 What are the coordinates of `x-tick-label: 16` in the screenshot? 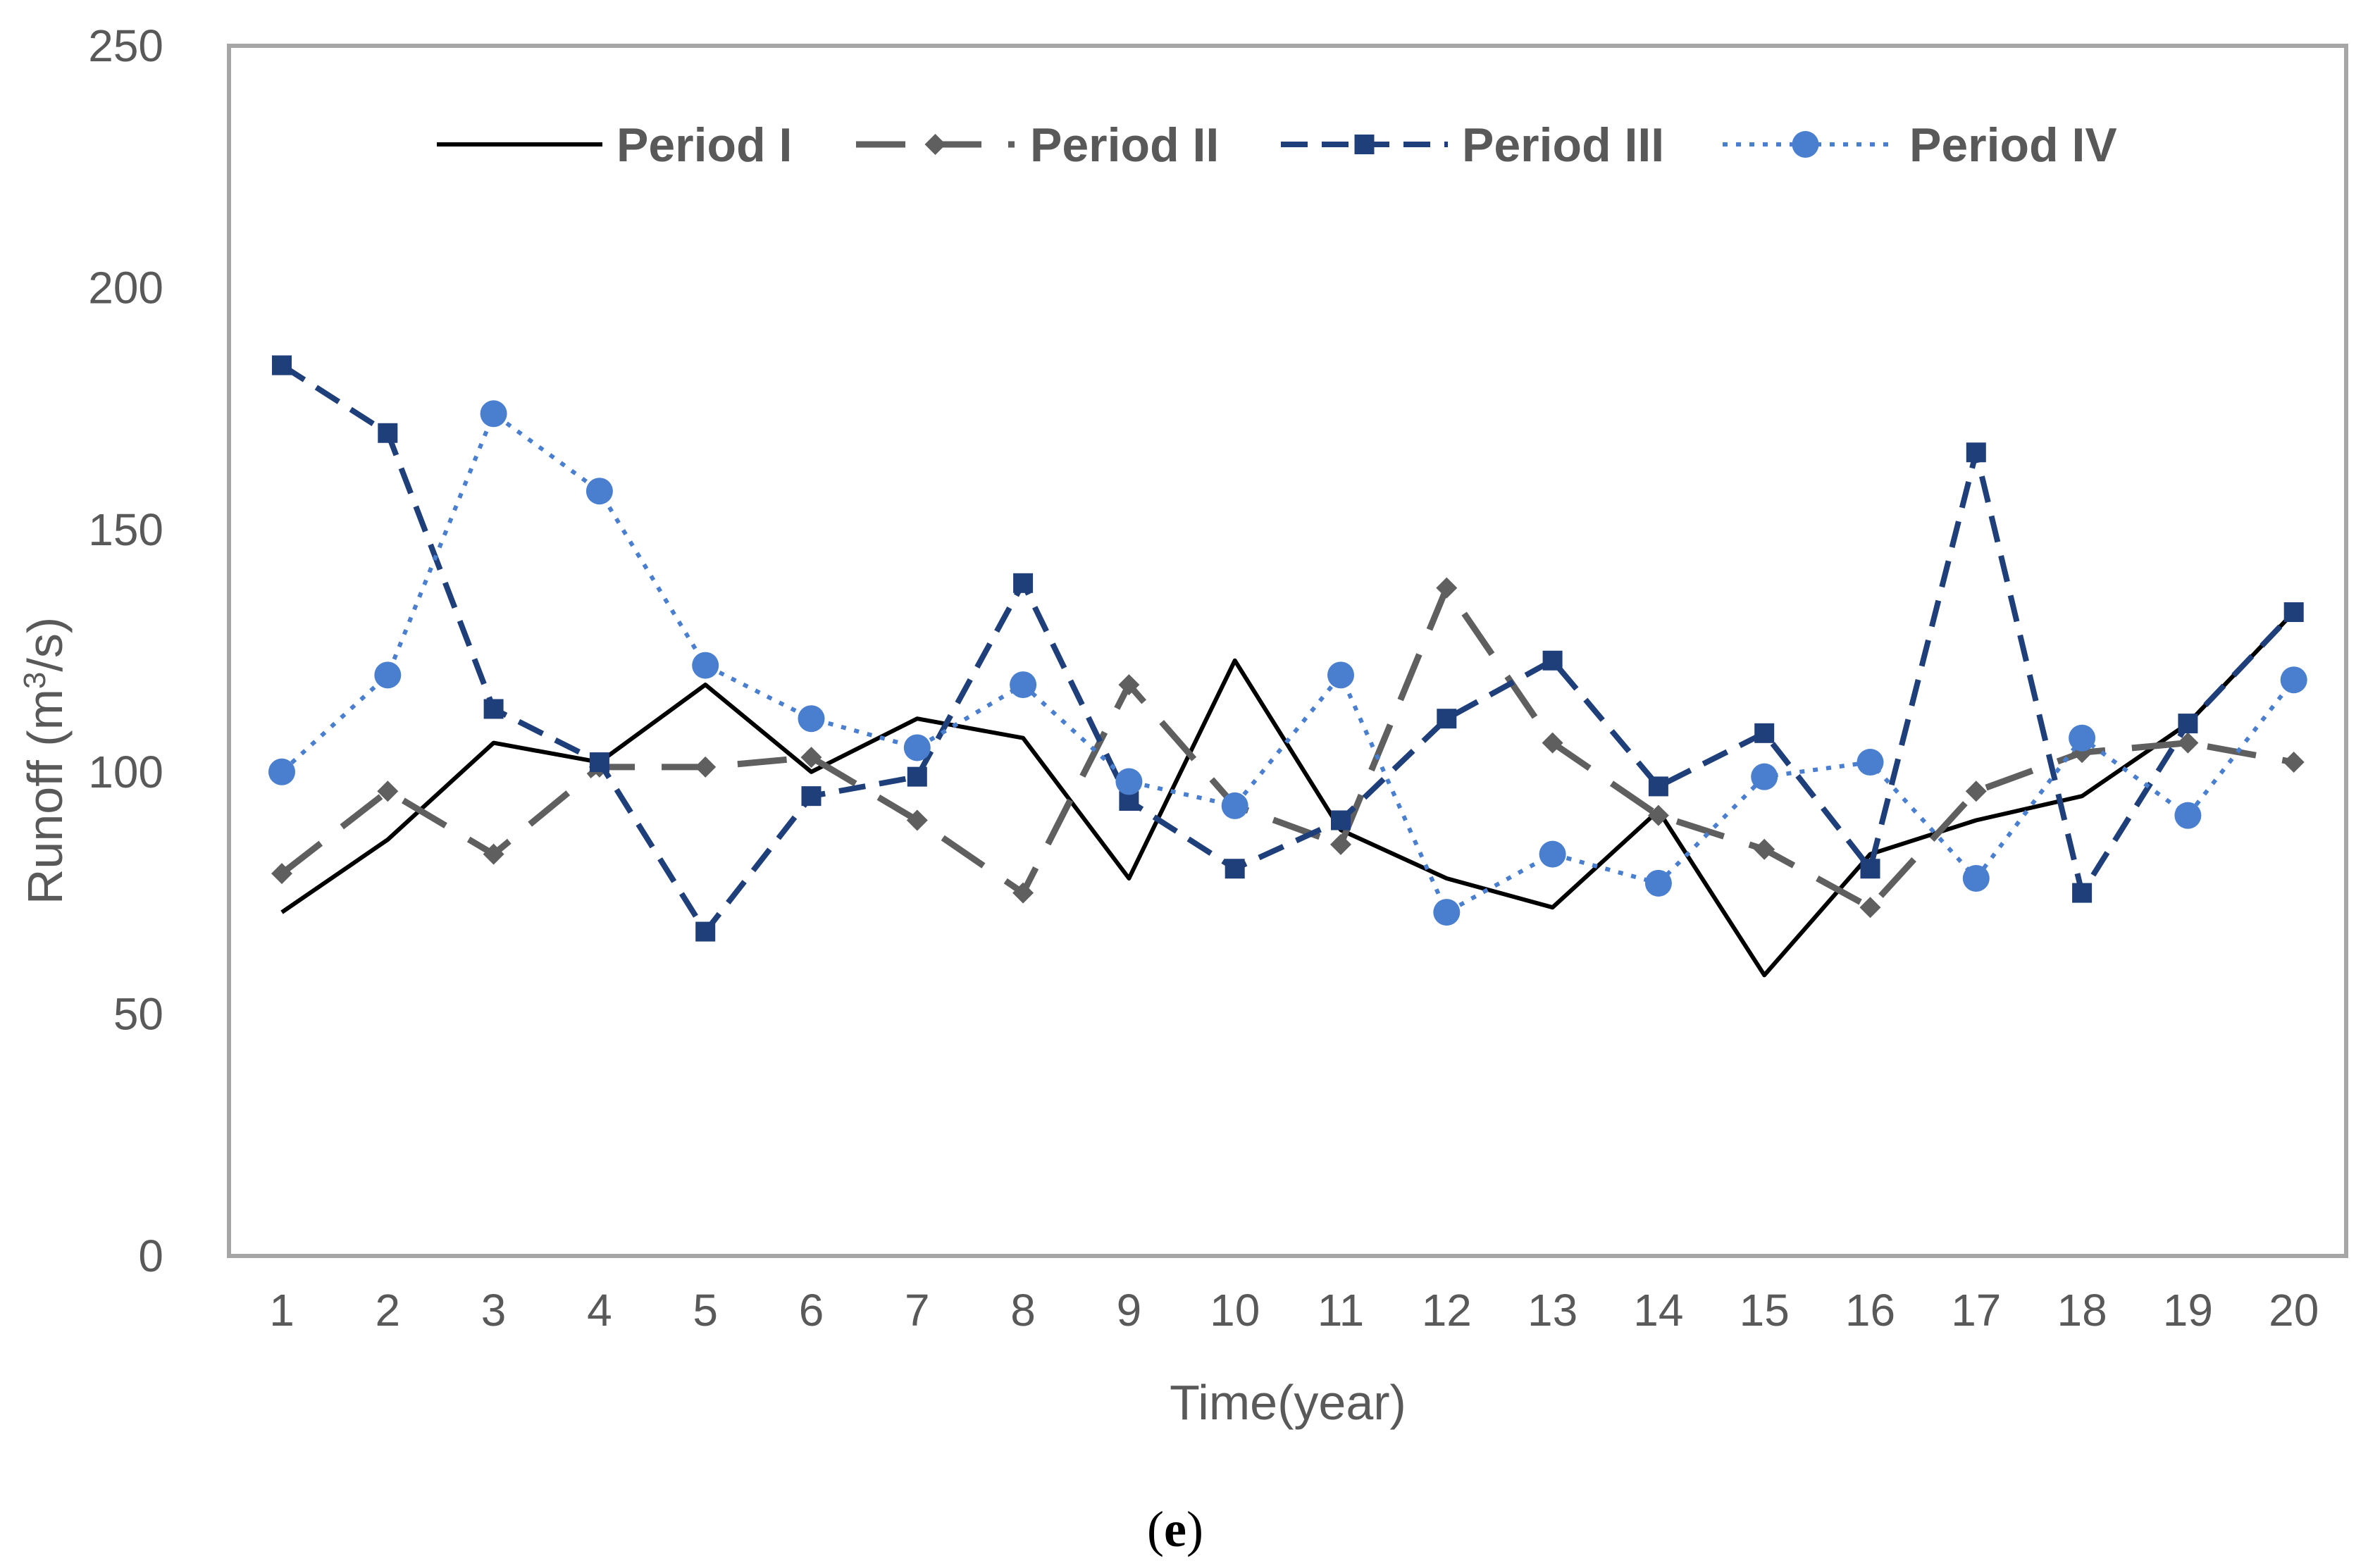 It's located at (1870, 1310).